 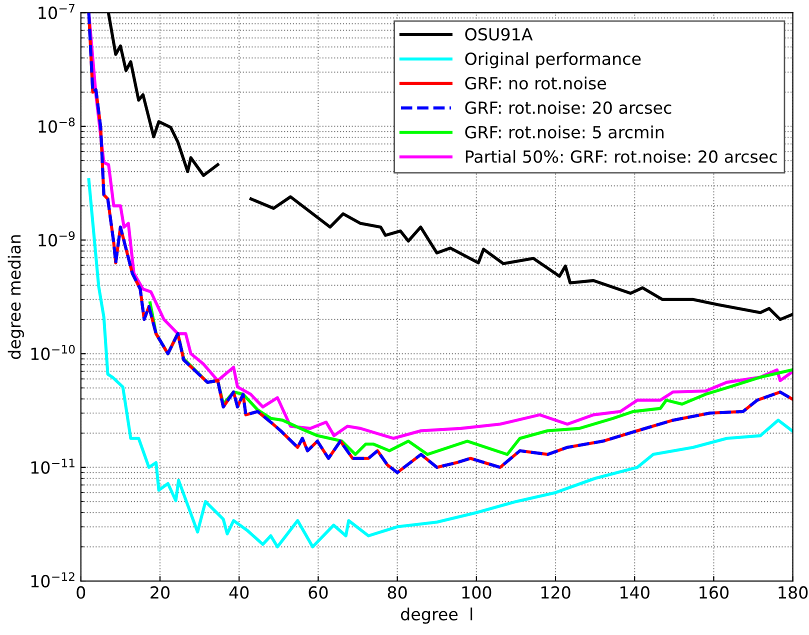 What do you see at coordinates (553, 60) in the screenshot?
I see `legend-label: Original performance` at bounding box center [553, 60].